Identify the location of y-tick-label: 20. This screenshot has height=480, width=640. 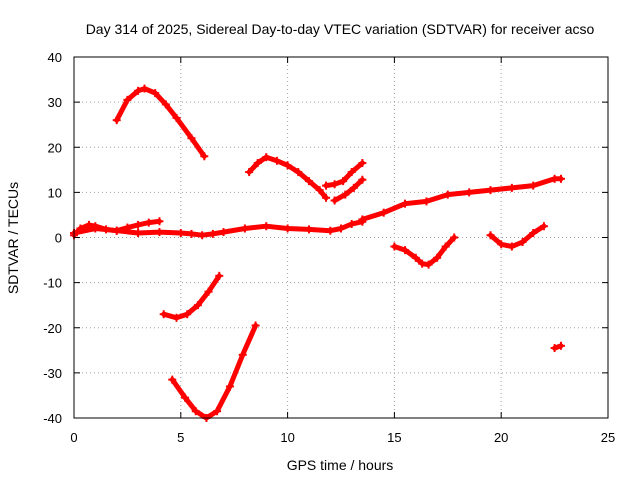
(55, 147).